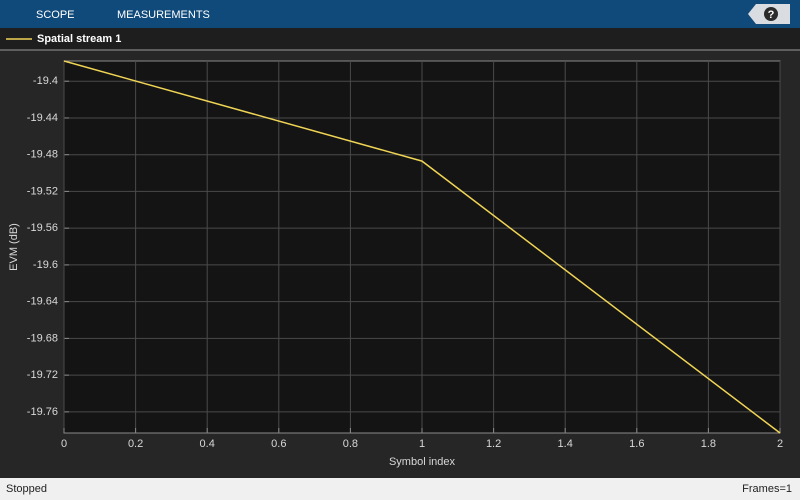  What do you see at coordinates (636, 444) in the screenshot?
I see `x-tick-label: 1.6` at bounding box center [636, 444].